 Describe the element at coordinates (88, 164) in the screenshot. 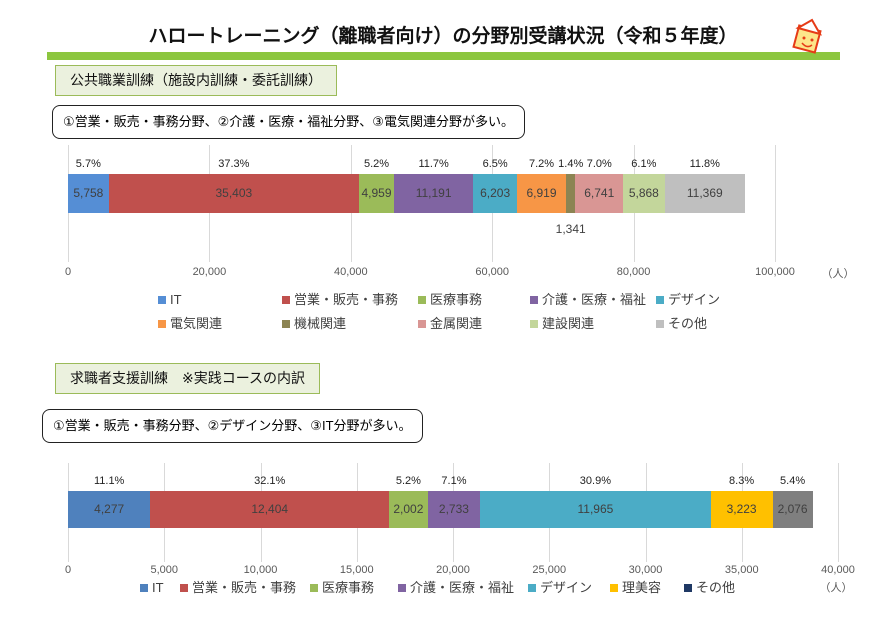

I see `percent-label: 5.7%` at that location.